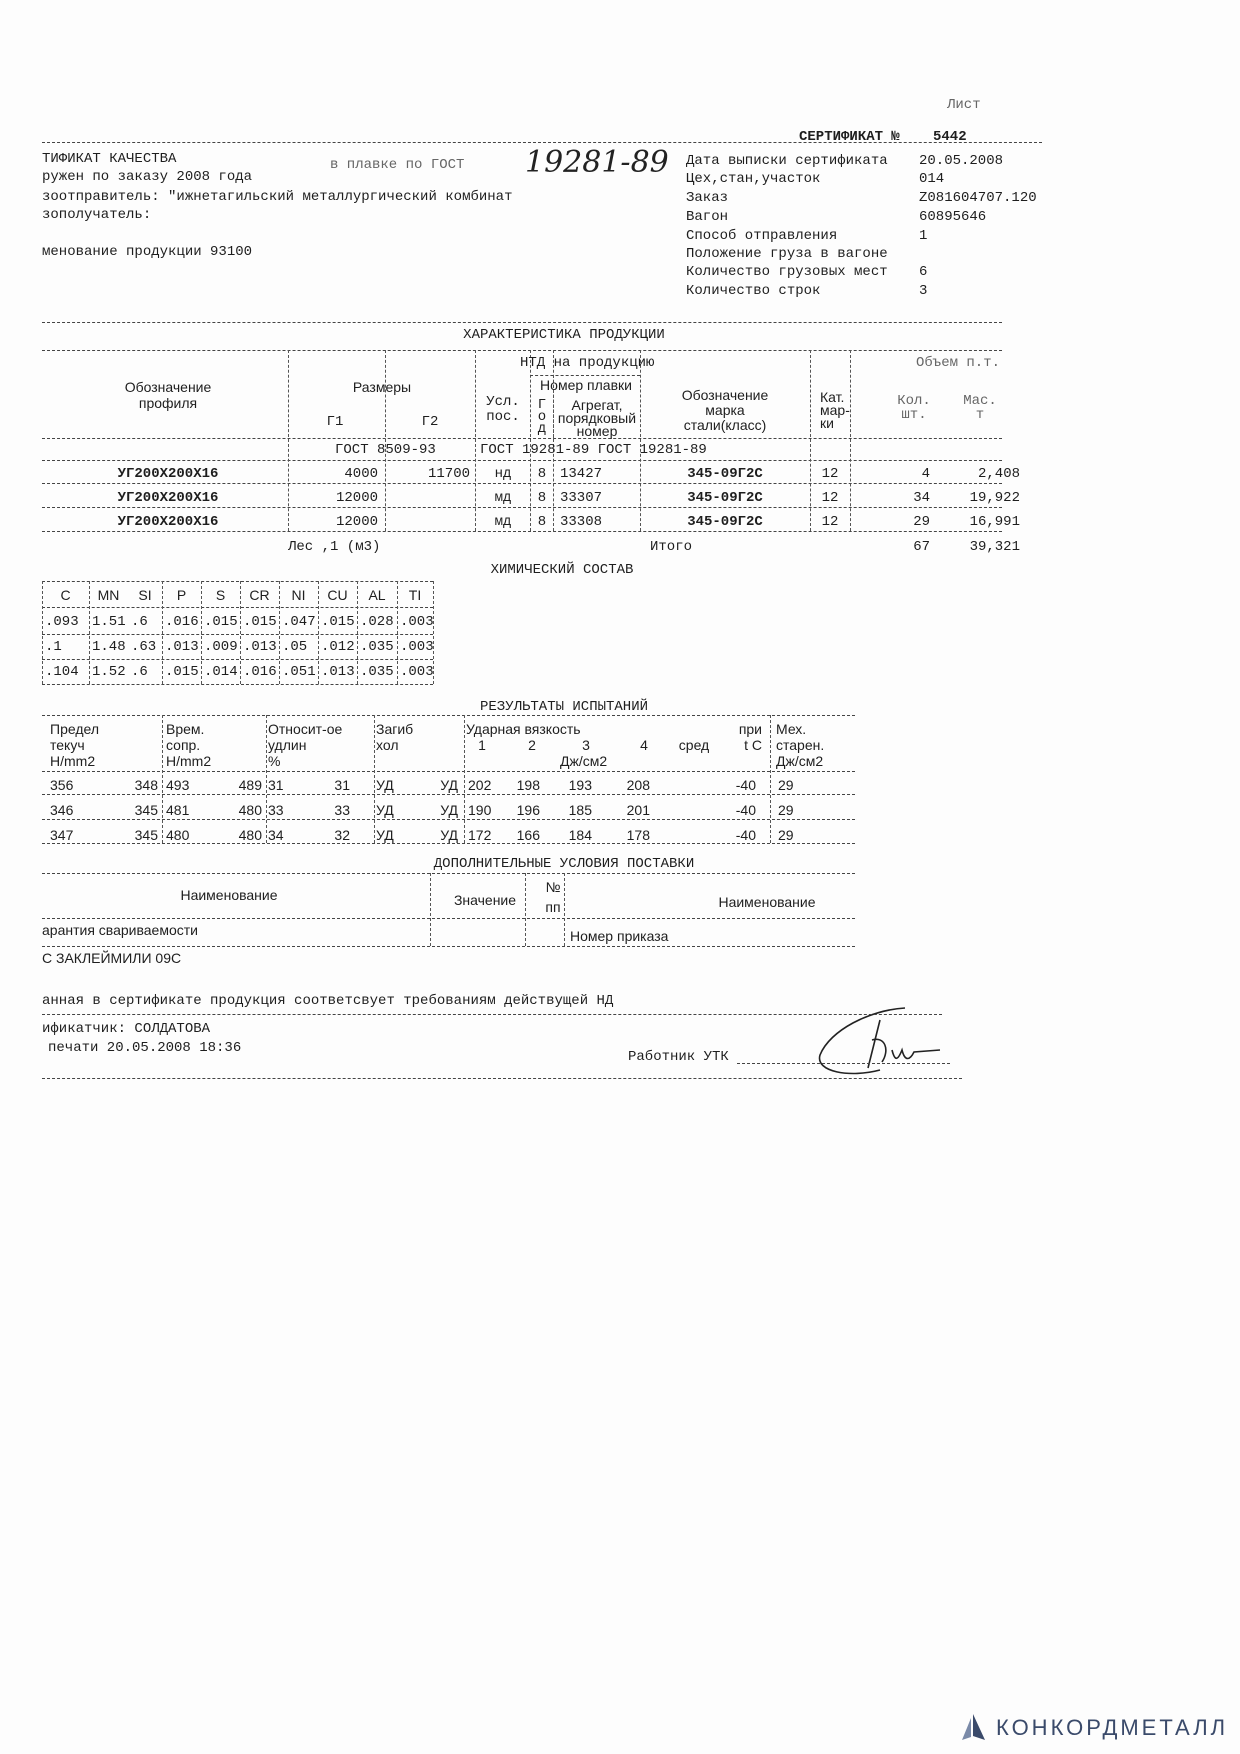  What do you see at coordinates (832, 397) in the screenshot?
I see `col-cat: Кат.` at bounding box center [832, 397].